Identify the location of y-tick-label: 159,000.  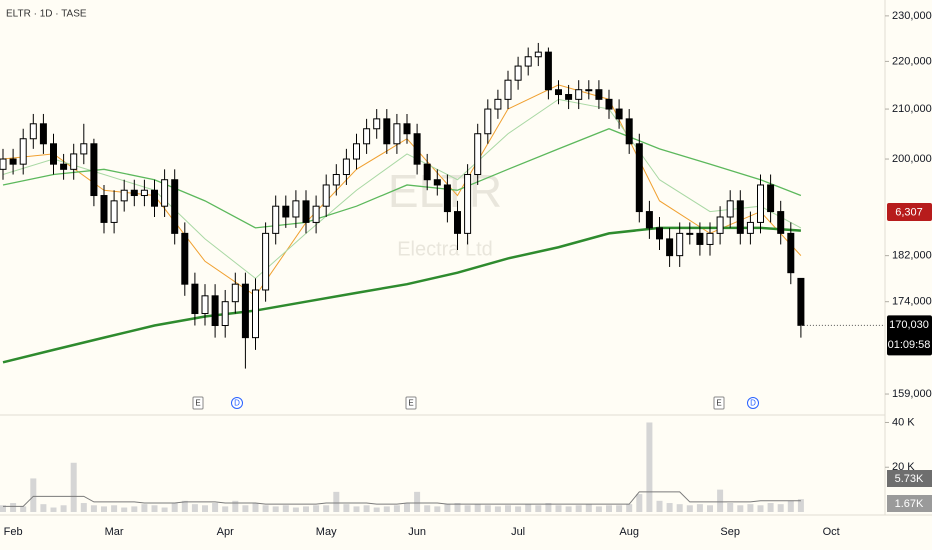
(912, 394).